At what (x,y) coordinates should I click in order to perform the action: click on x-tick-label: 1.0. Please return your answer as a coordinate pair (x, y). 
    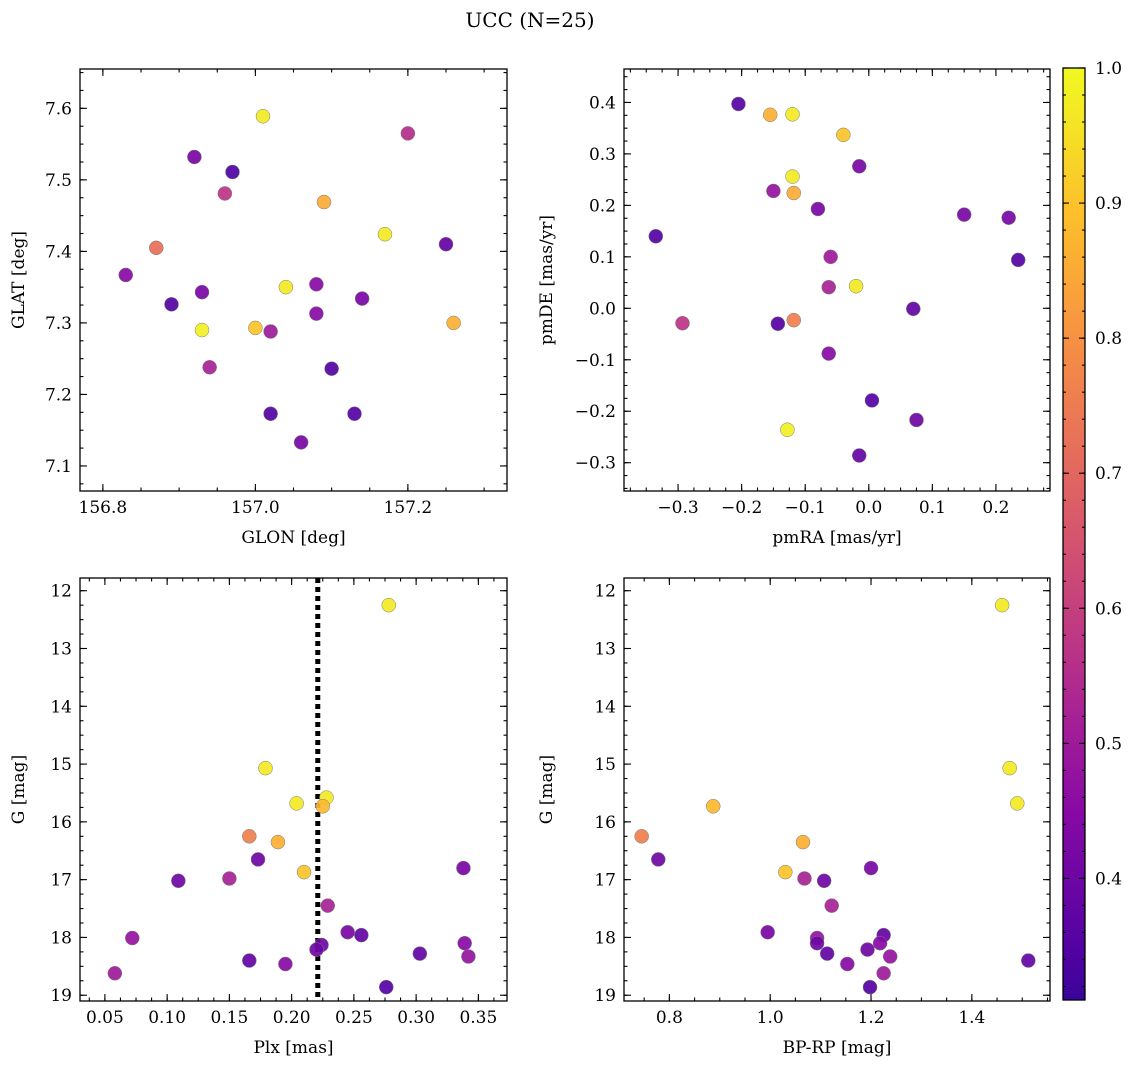
    Looking at the image, I should click on (770, 1018).